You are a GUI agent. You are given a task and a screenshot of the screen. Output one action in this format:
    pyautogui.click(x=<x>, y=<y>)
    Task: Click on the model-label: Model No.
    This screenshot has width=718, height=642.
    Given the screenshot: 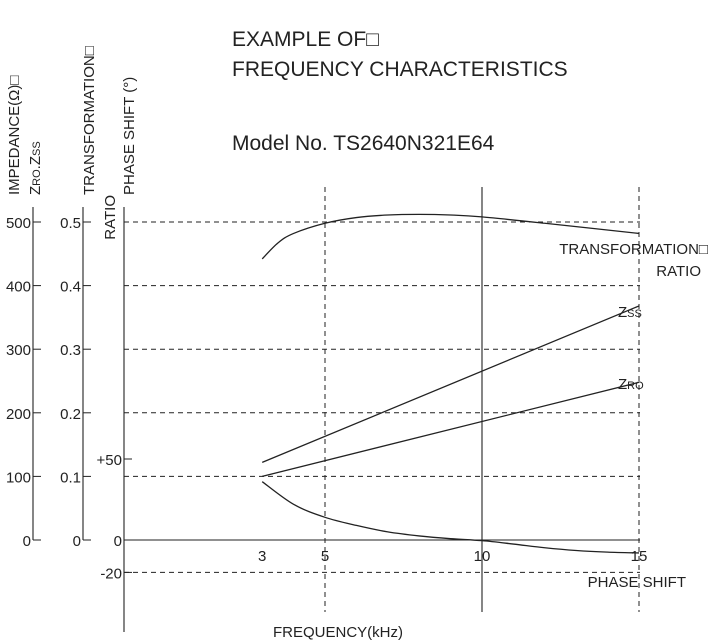 What is the action you would take?
    pyautogui.click(x=280, y=143)
    